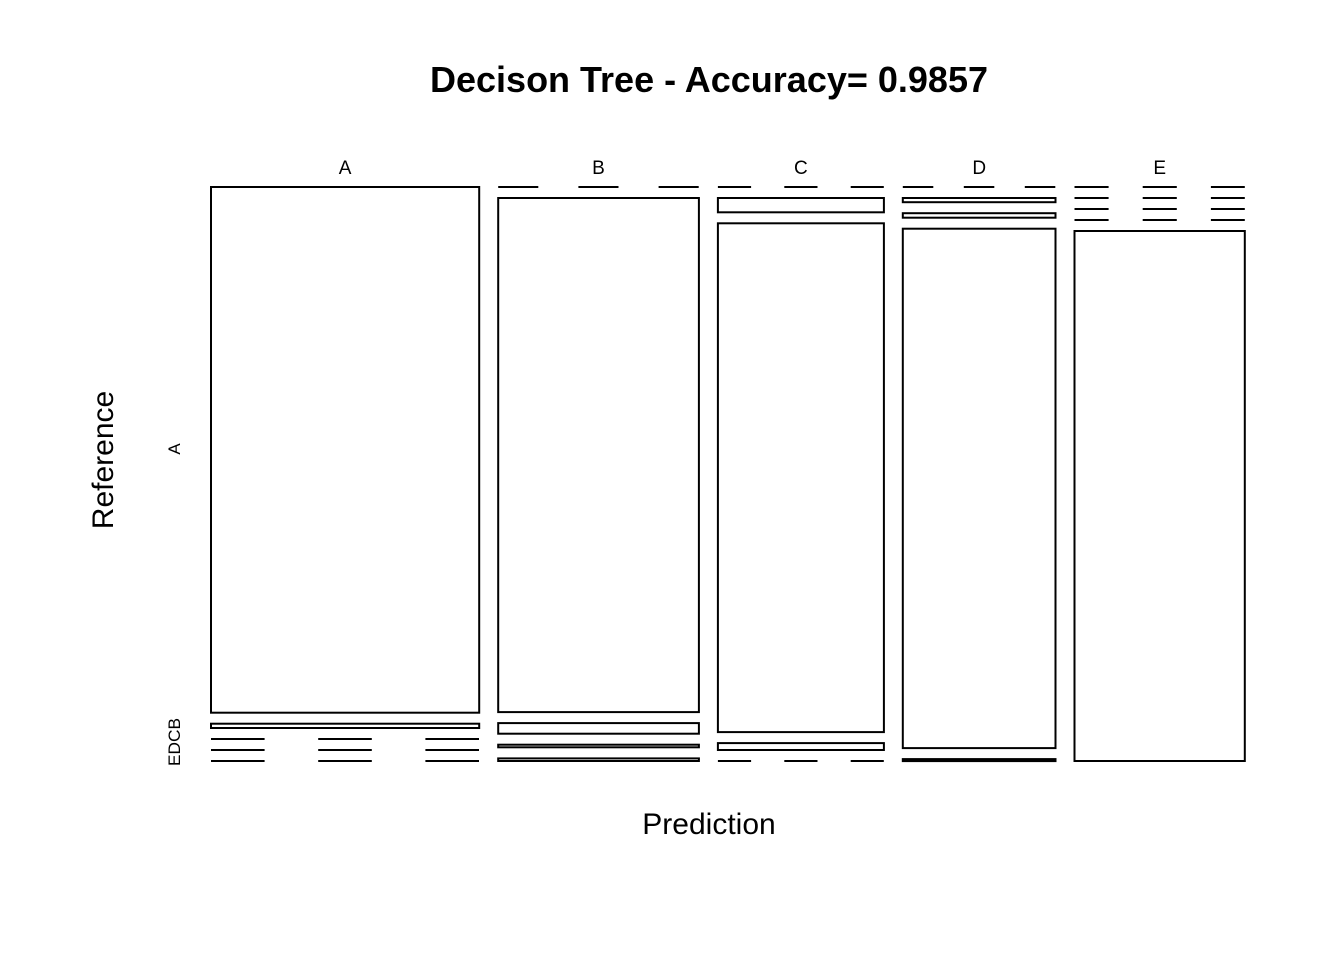 Image resolution: width=1344 pixels, height=965 pixels. I want to click on mosaic-cell-pred-c-ref-b, so click(800, 205).